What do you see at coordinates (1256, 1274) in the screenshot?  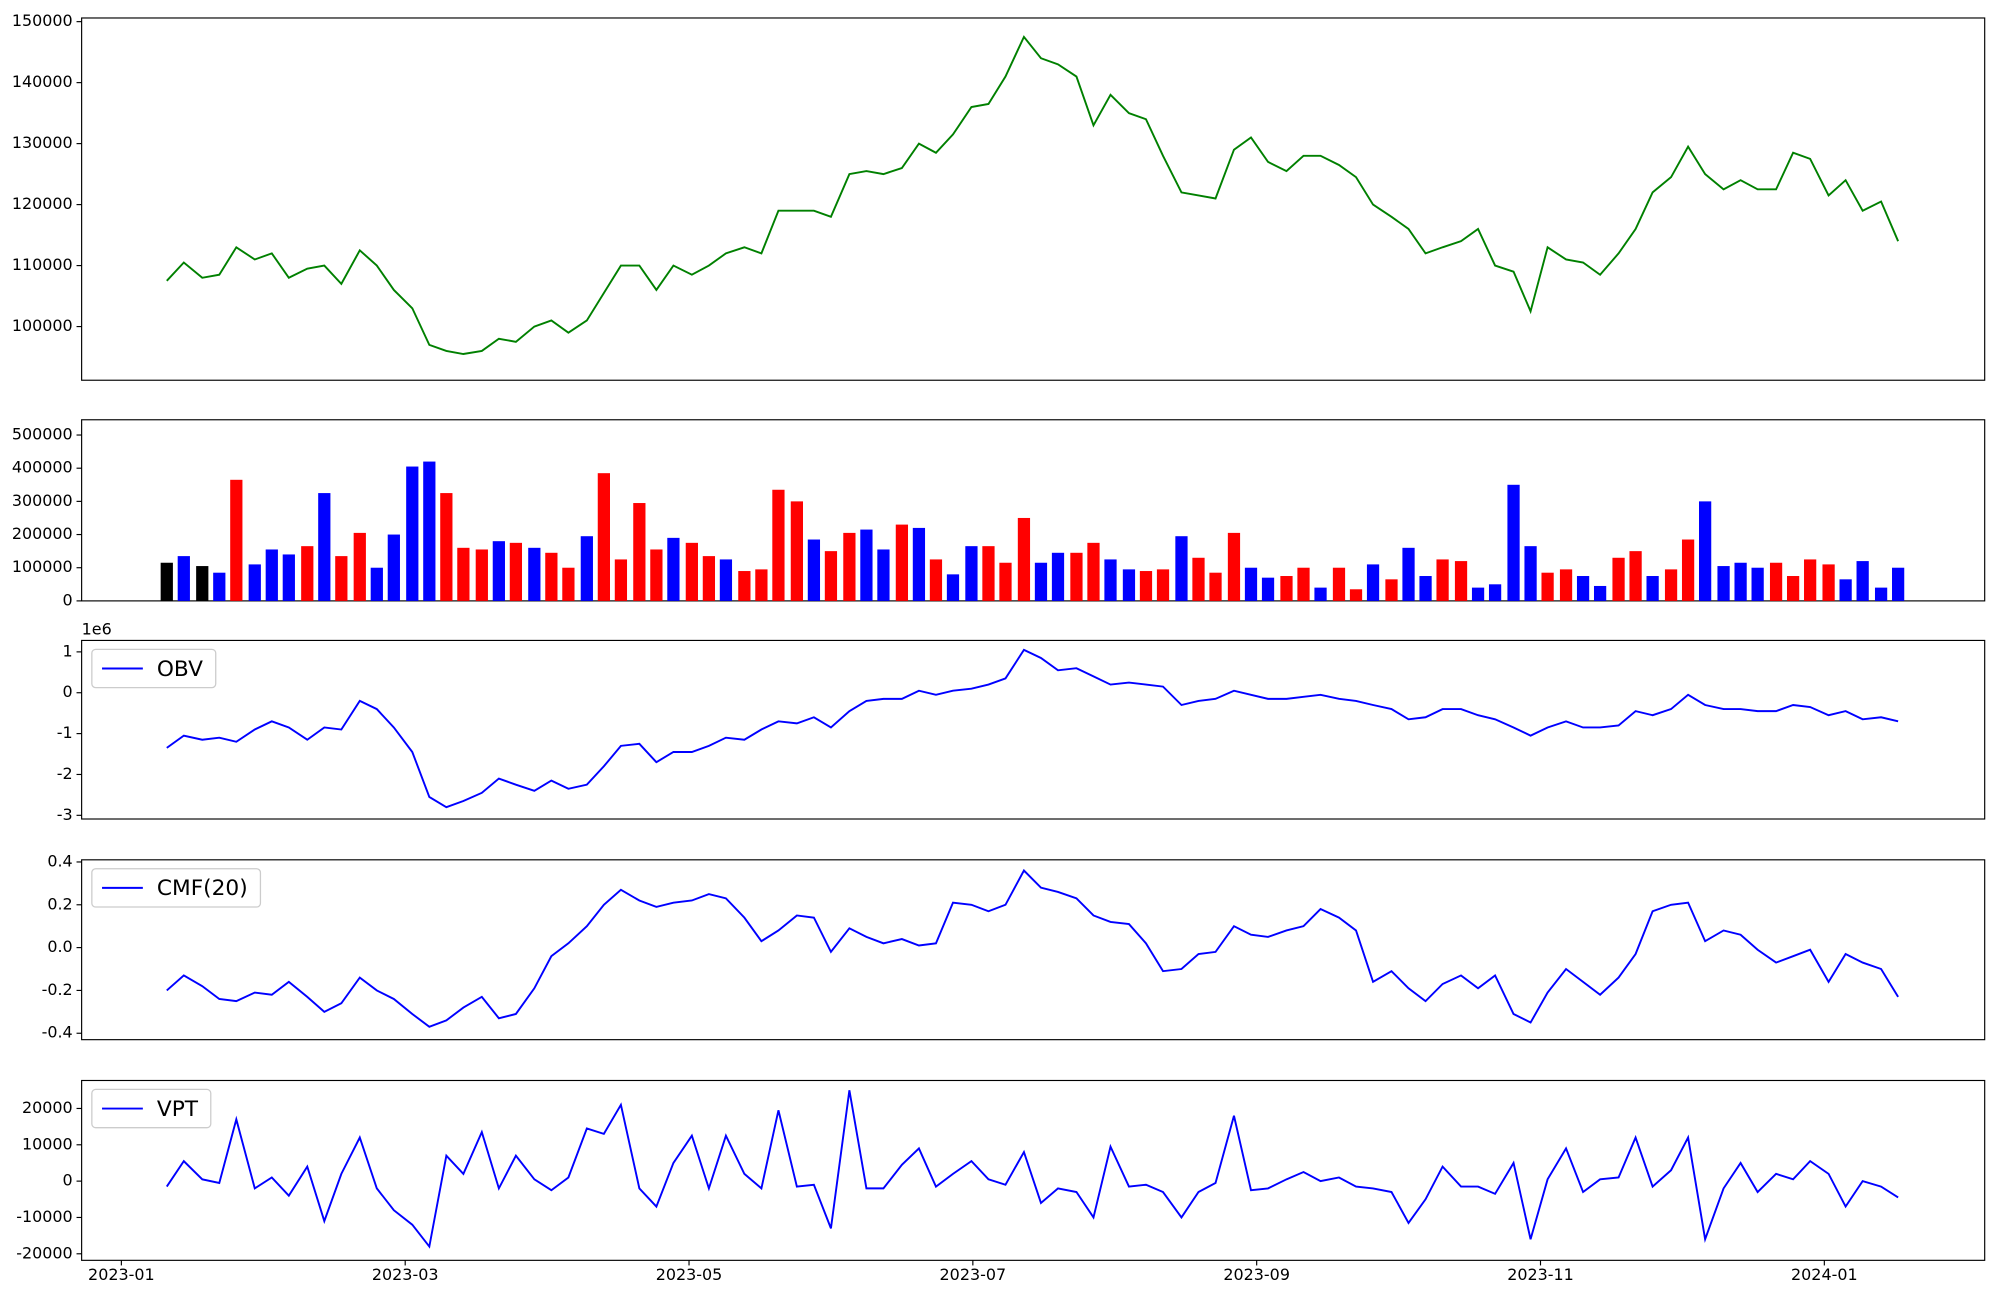 I see `x-tick-label: 2023-09` at bounding box center [1256, 1274].